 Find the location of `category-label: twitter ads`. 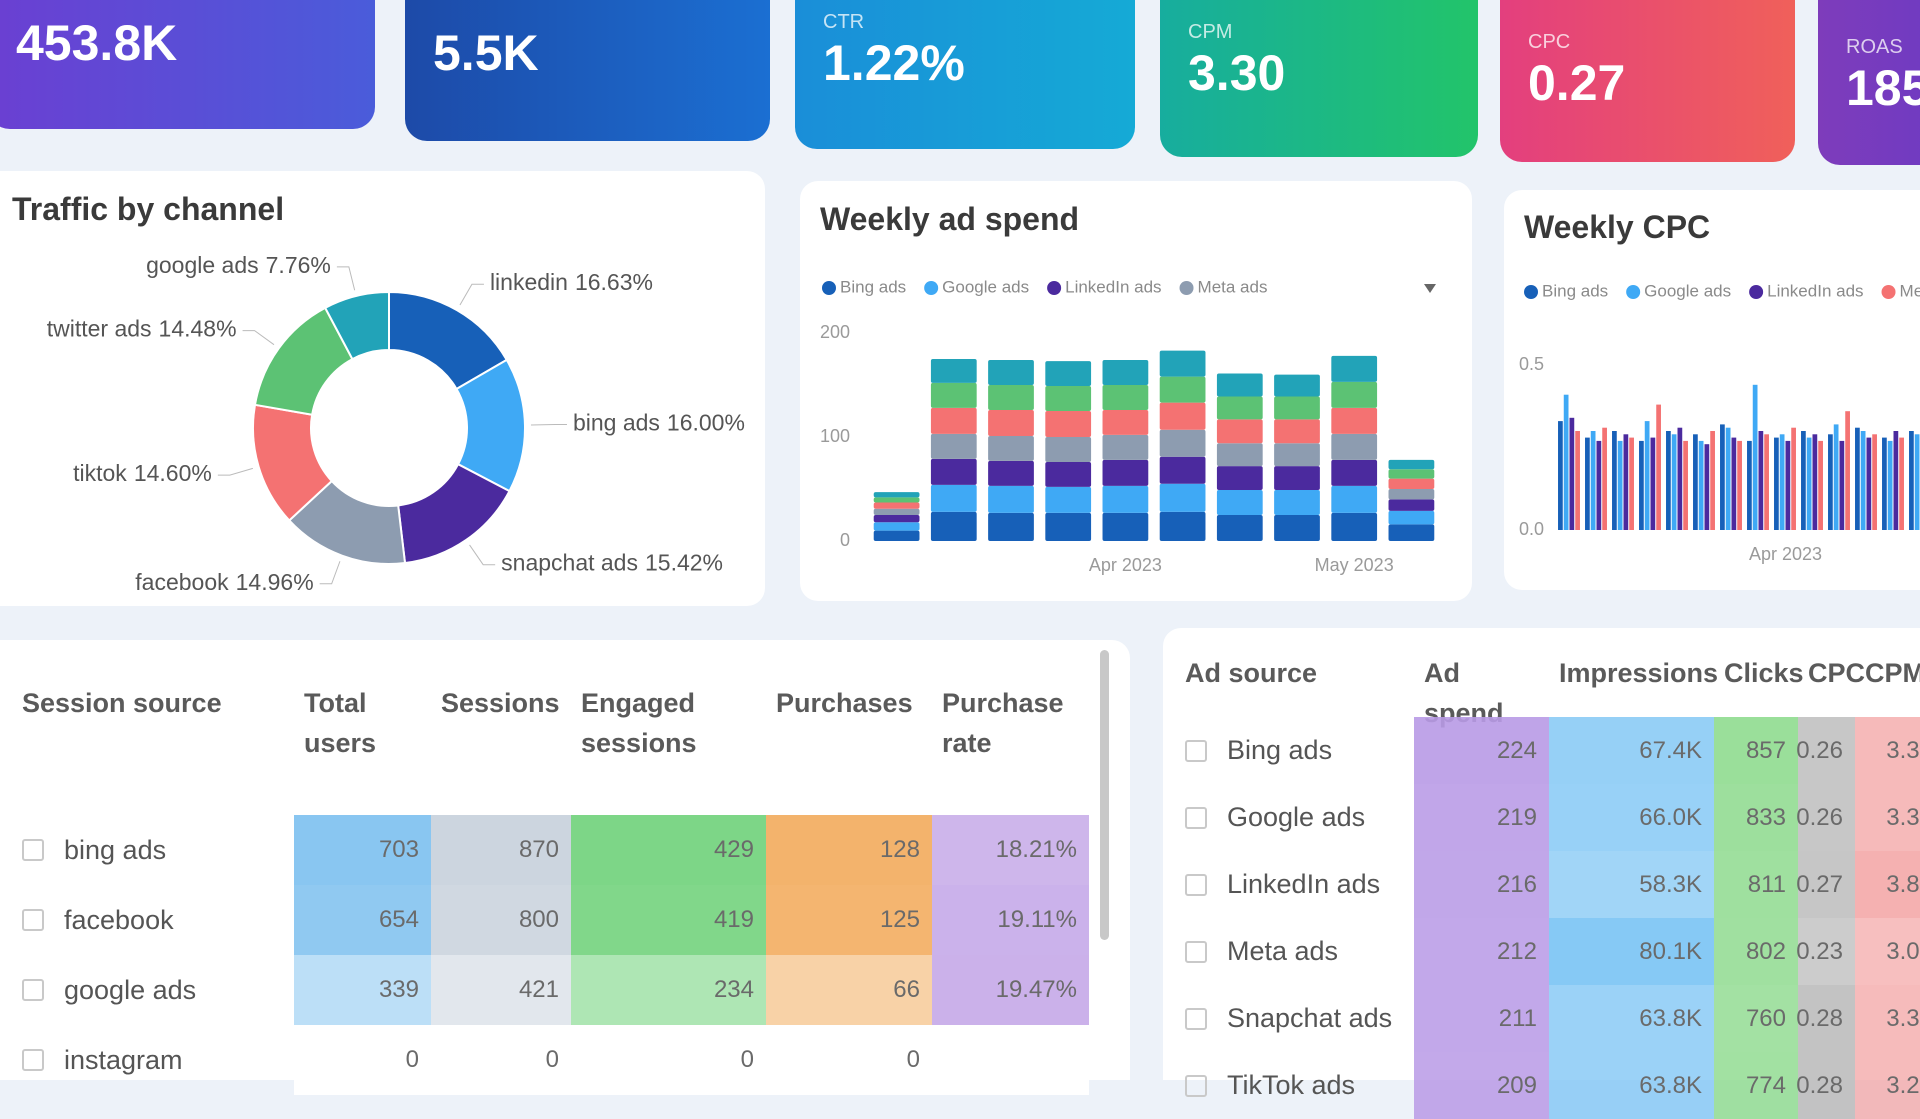

category-label: twitter ads is located at coordinates (99, 329).